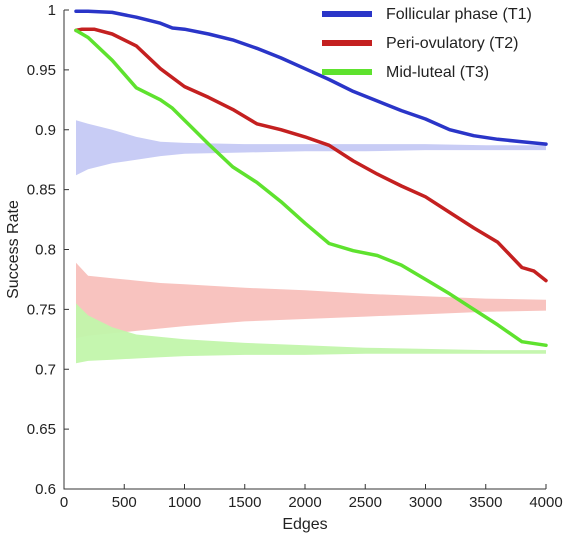  I want to click on y-axis-title: Success Rate, so click(13, 249).